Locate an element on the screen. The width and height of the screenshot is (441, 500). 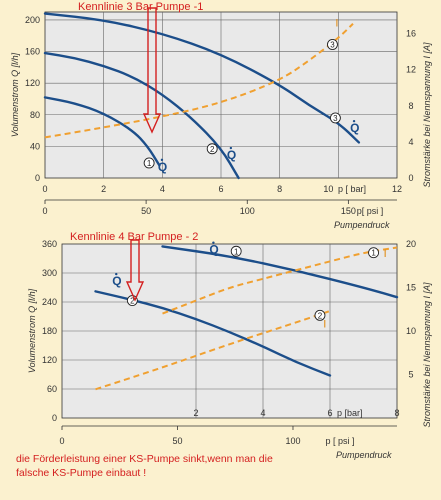
y-tick-right: 8 is located at coordinates (410, 106).